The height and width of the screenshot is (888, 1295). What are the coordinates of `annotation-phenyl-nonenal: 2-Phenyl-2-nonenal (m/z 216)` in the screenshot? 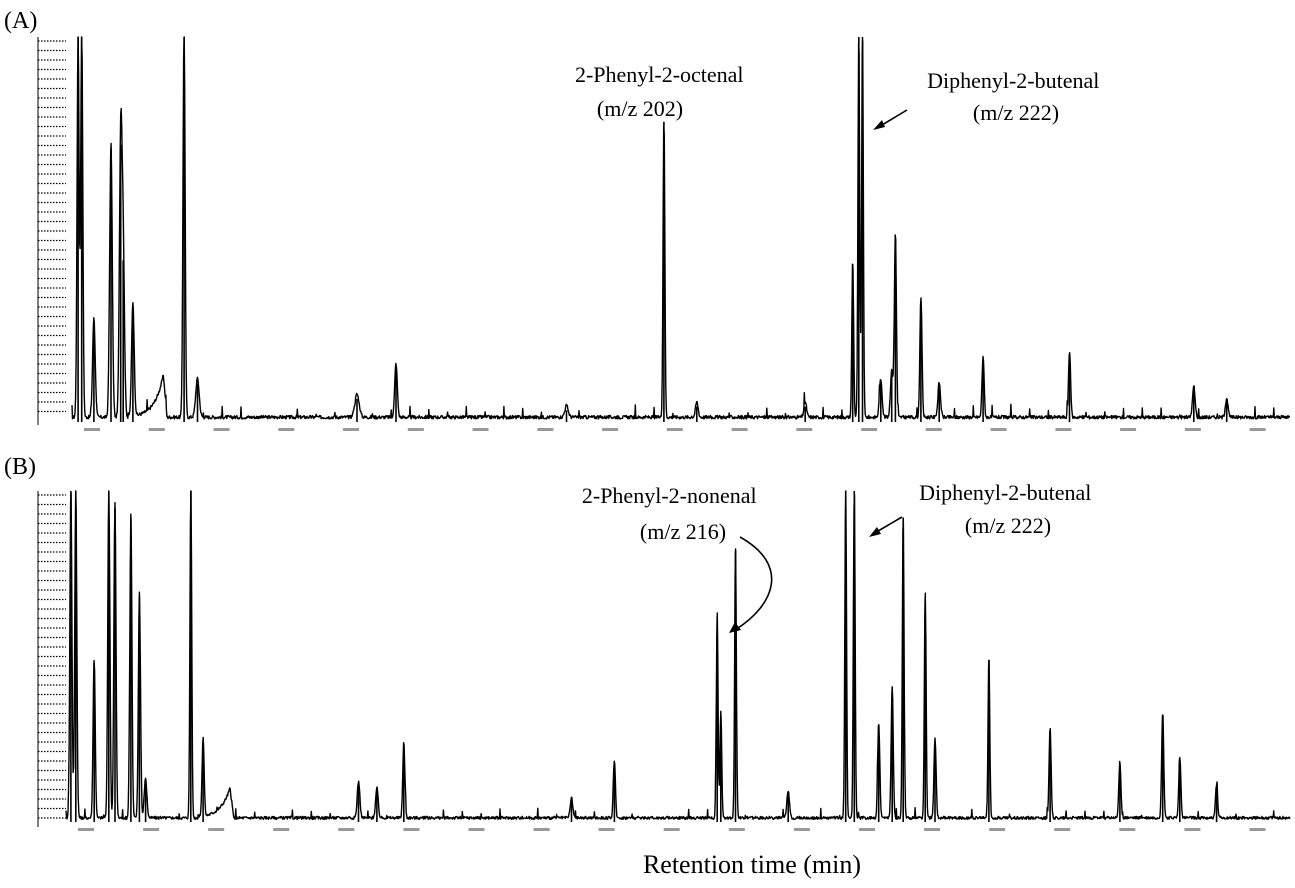 It's located at (672, 513).